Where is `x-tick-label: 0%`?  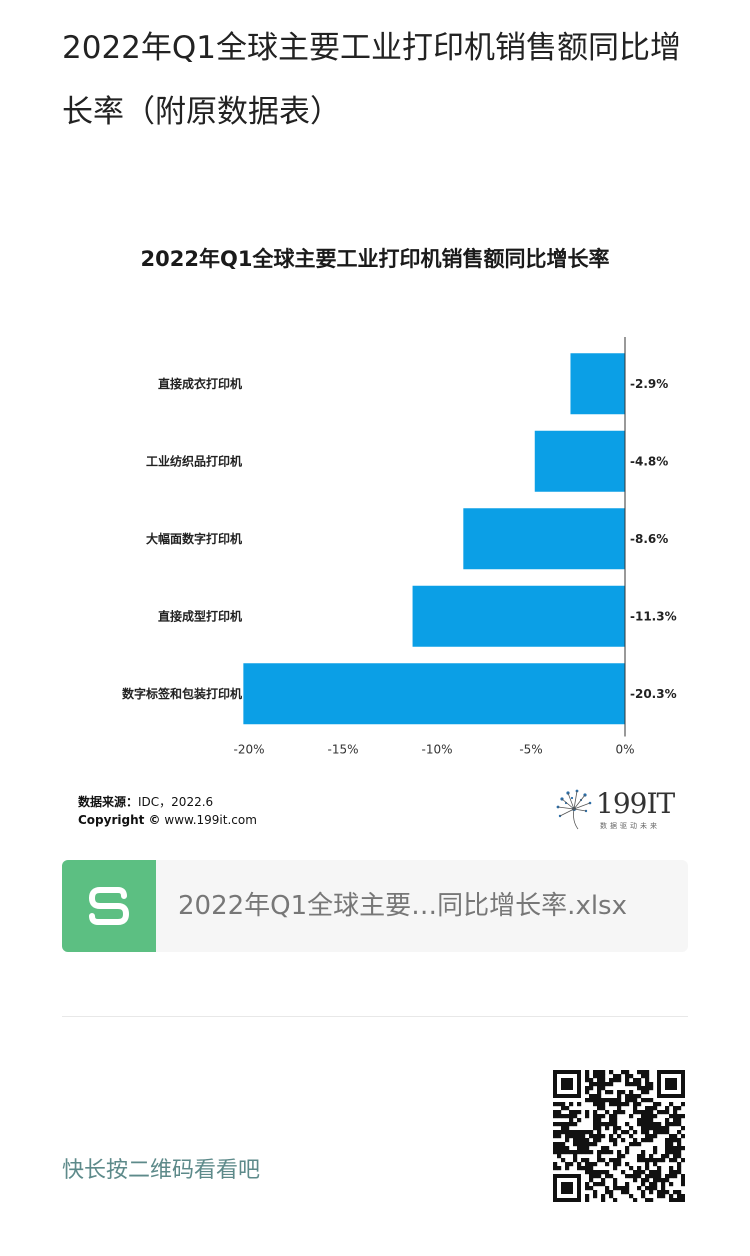
x-tick-label: 0% is located at coordinates (624, 750).